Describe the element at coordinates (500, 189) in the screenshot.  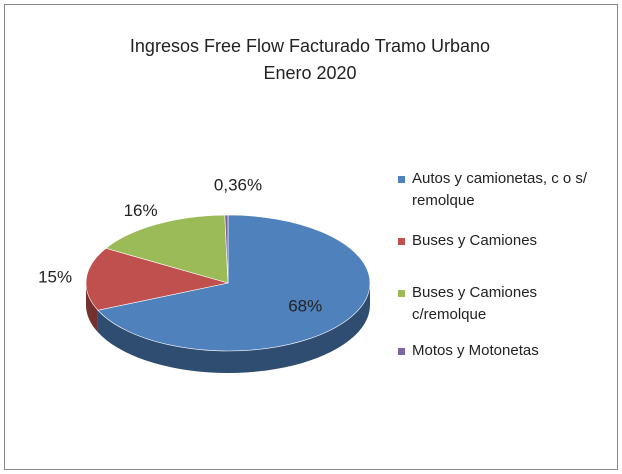
I see `legend-label: Autos y camionetas, c o s/ remolque` at that location.